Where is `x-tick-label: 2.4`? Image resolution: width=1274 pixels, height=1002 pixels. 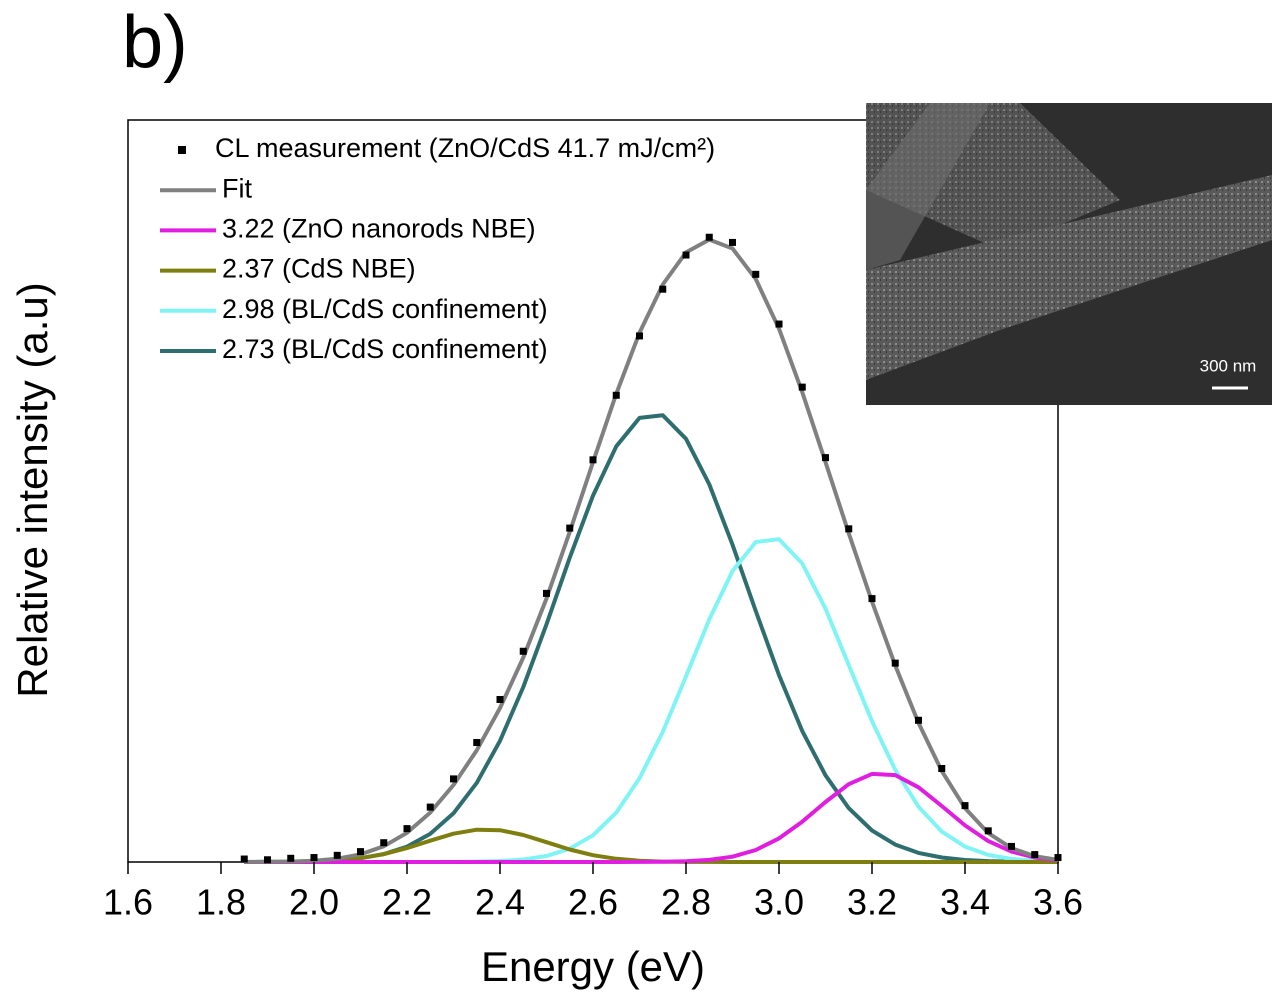
x-tick-label: 2.4 is located at coordinates (500, 902).